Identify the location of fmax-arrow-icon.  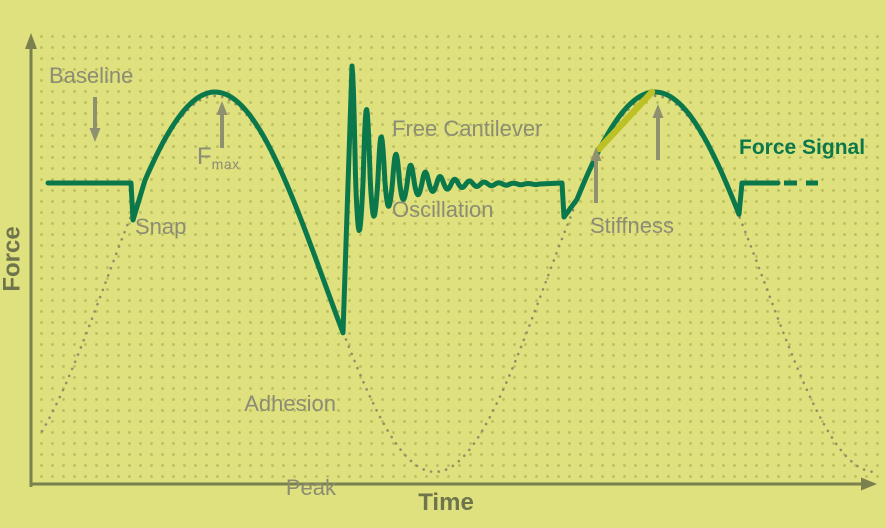
(222, 124).